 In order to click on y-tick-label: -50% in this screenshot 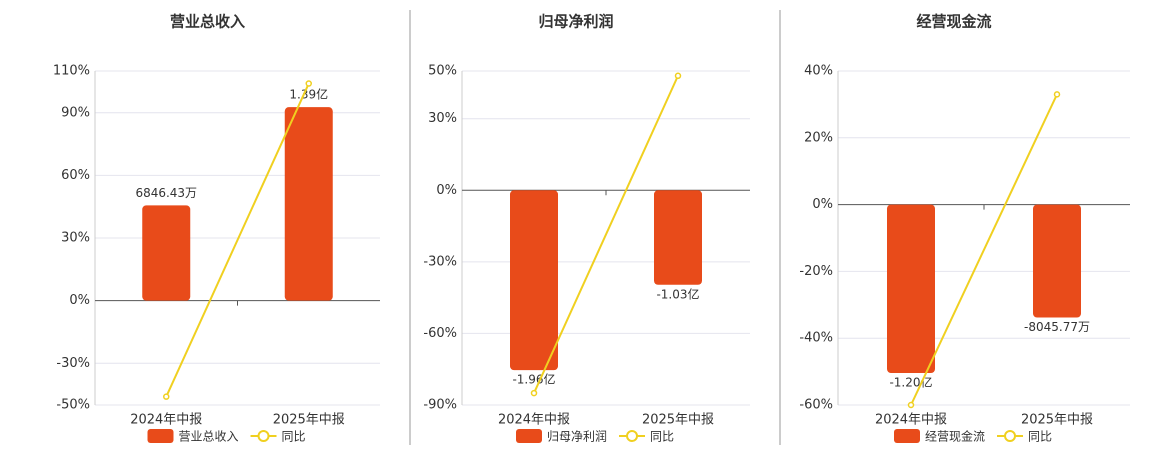, I will do `click(73, 405)`.